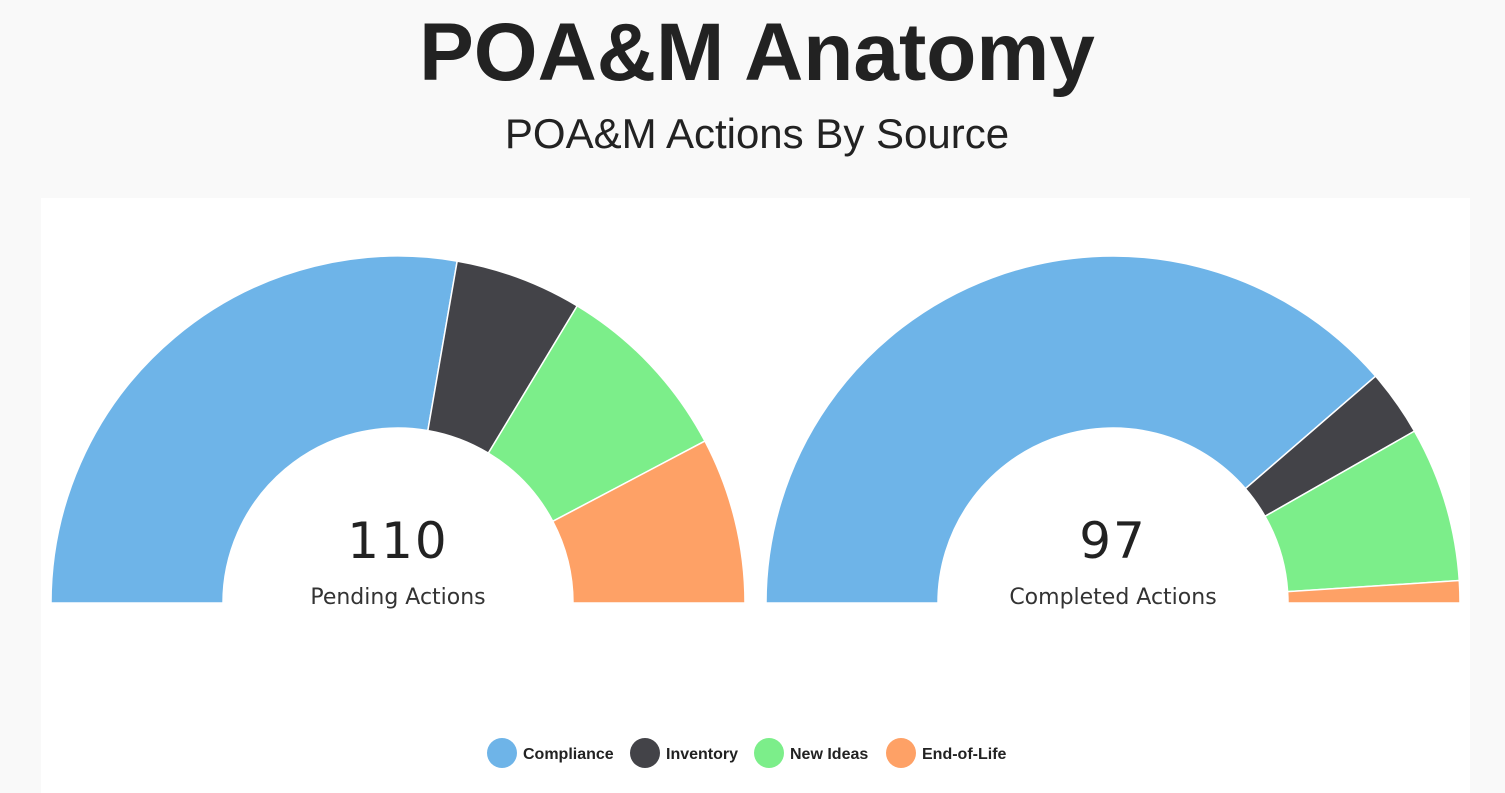 The height and width of the screenshot is (793, 1505). Describe the element at coordinates (829, 754) in the screenshot. I see `legend-label: New Ideas` at that location.